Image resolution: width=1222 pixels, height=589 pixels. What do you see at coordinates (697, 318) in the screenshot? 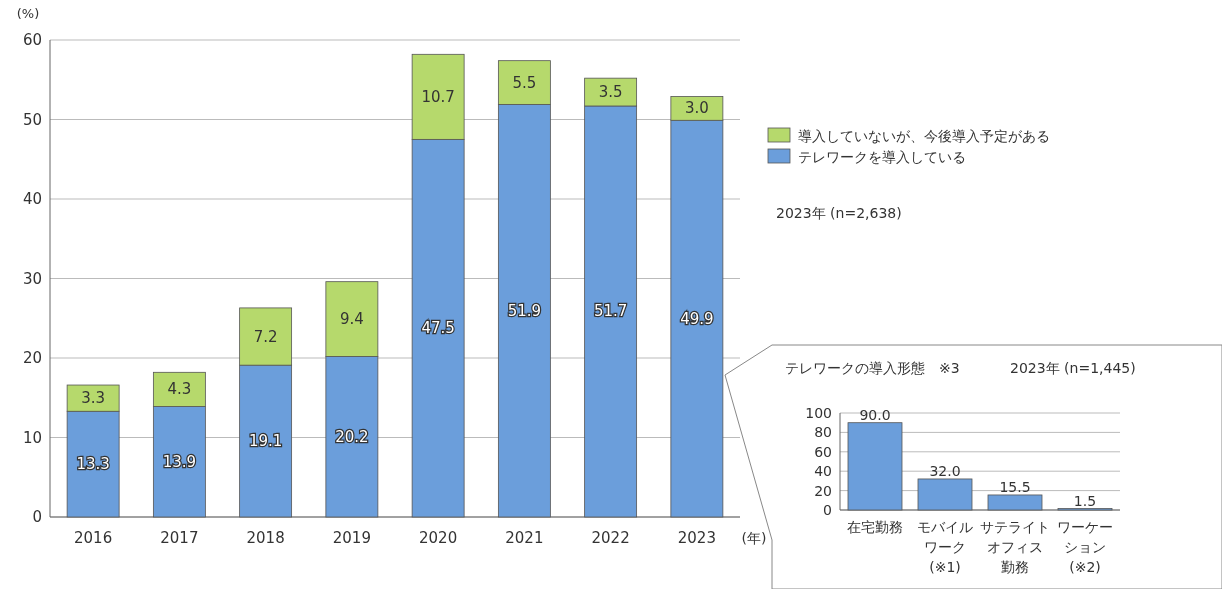
I see `text: 49.9` at bounding box center [697, 318].